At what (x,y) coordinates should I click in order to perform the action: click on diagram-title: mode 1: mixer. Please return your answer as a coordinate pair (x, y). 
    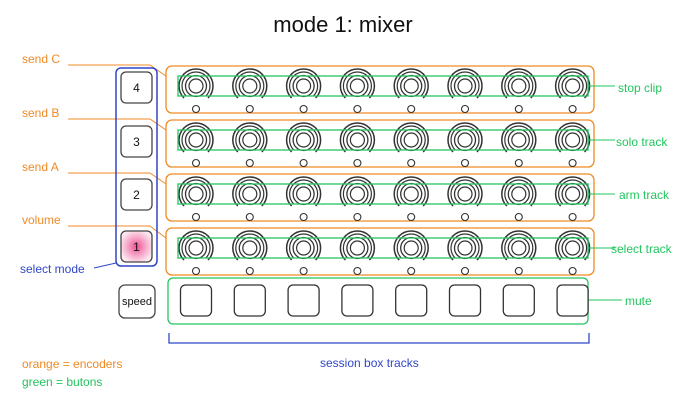
    Looking at the image, I should click on (343, 24).